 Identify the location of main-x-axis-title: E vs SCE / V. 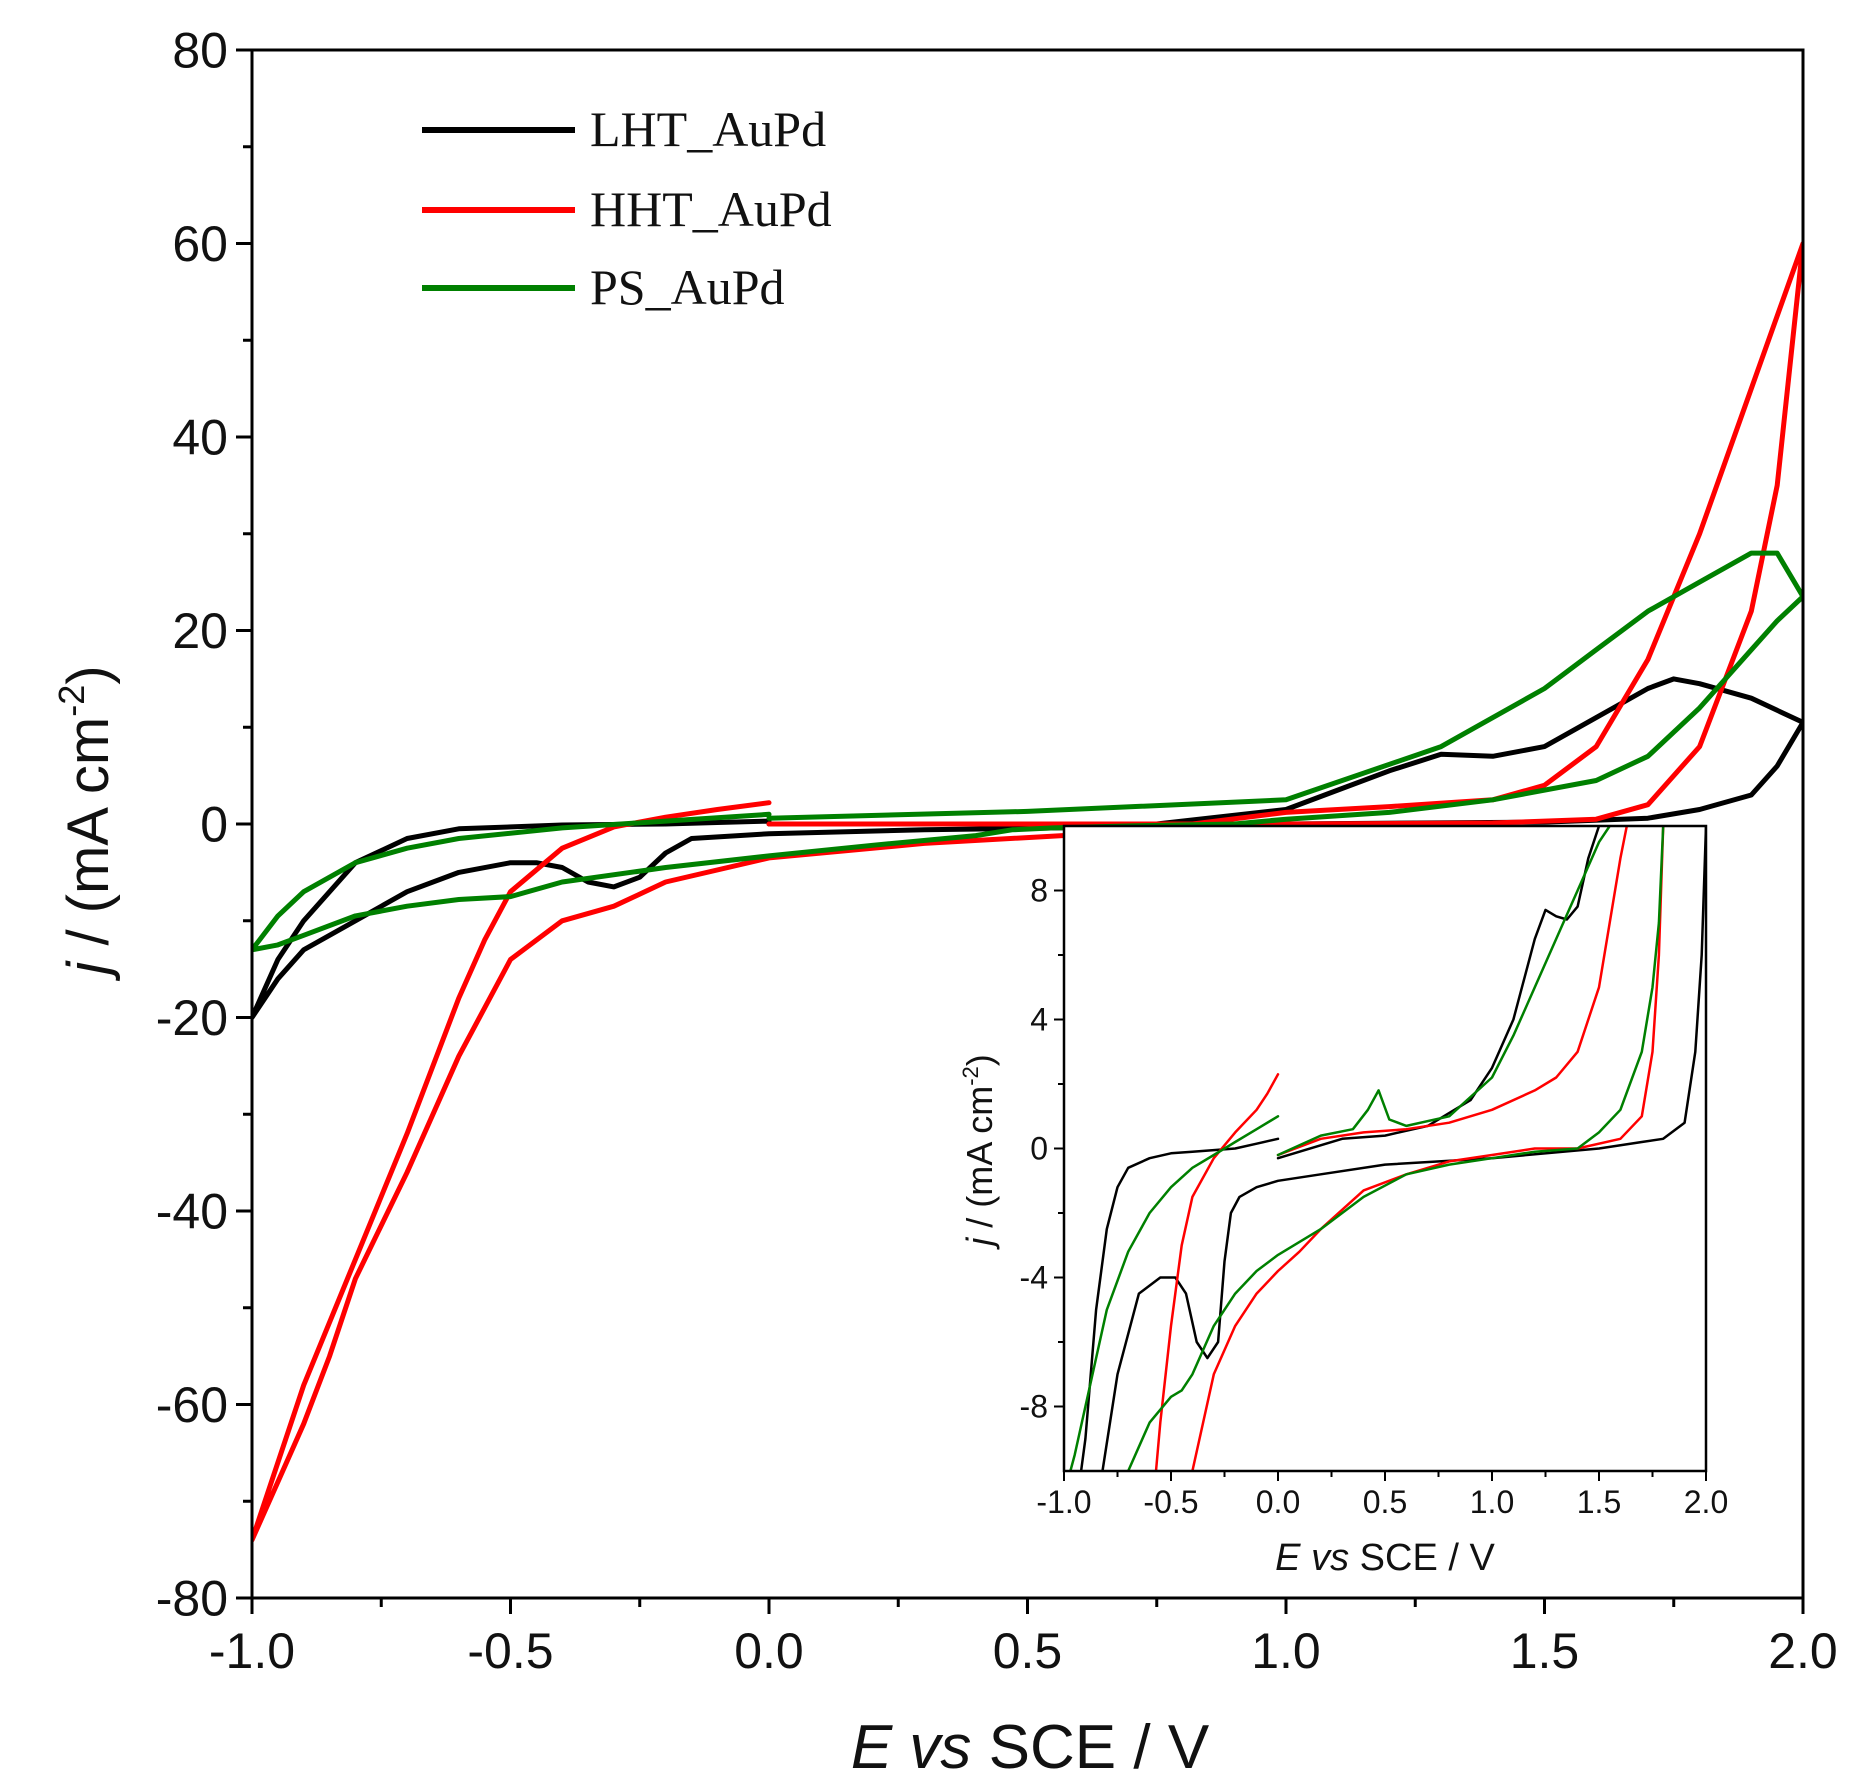
(1030, 1747).